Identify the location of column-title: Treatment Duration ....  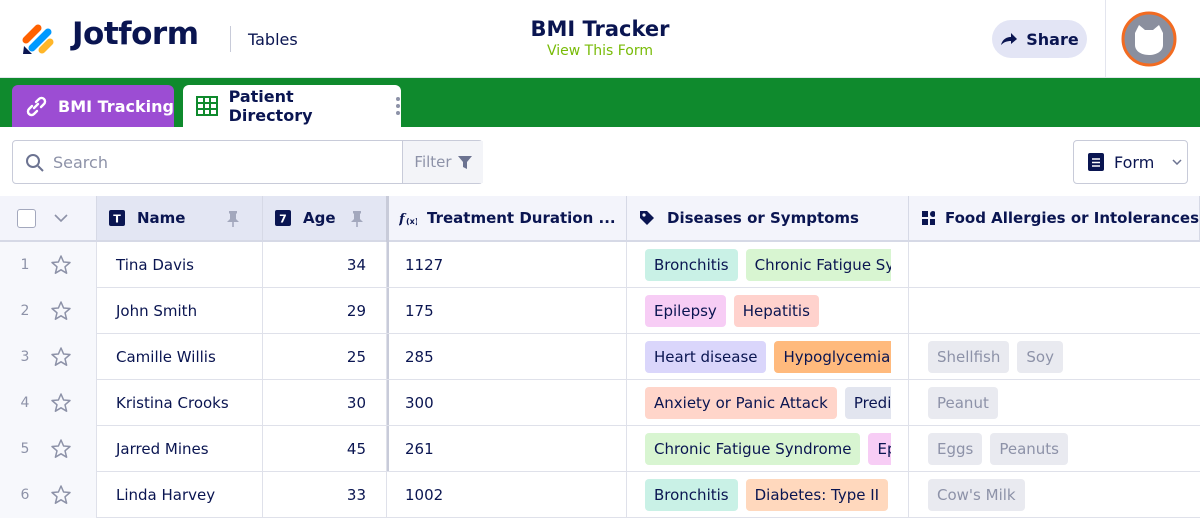
(521, 218).